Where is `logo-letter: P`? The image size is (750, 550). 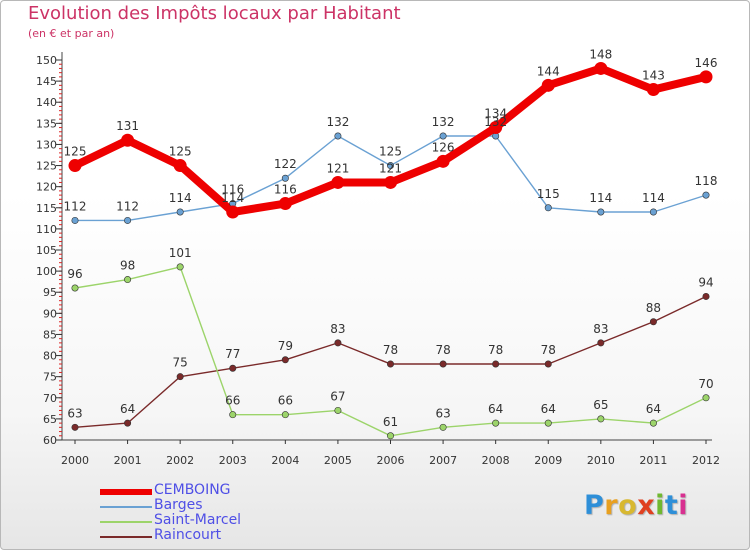
logo-letter: P is located at coordinates (594, 505).